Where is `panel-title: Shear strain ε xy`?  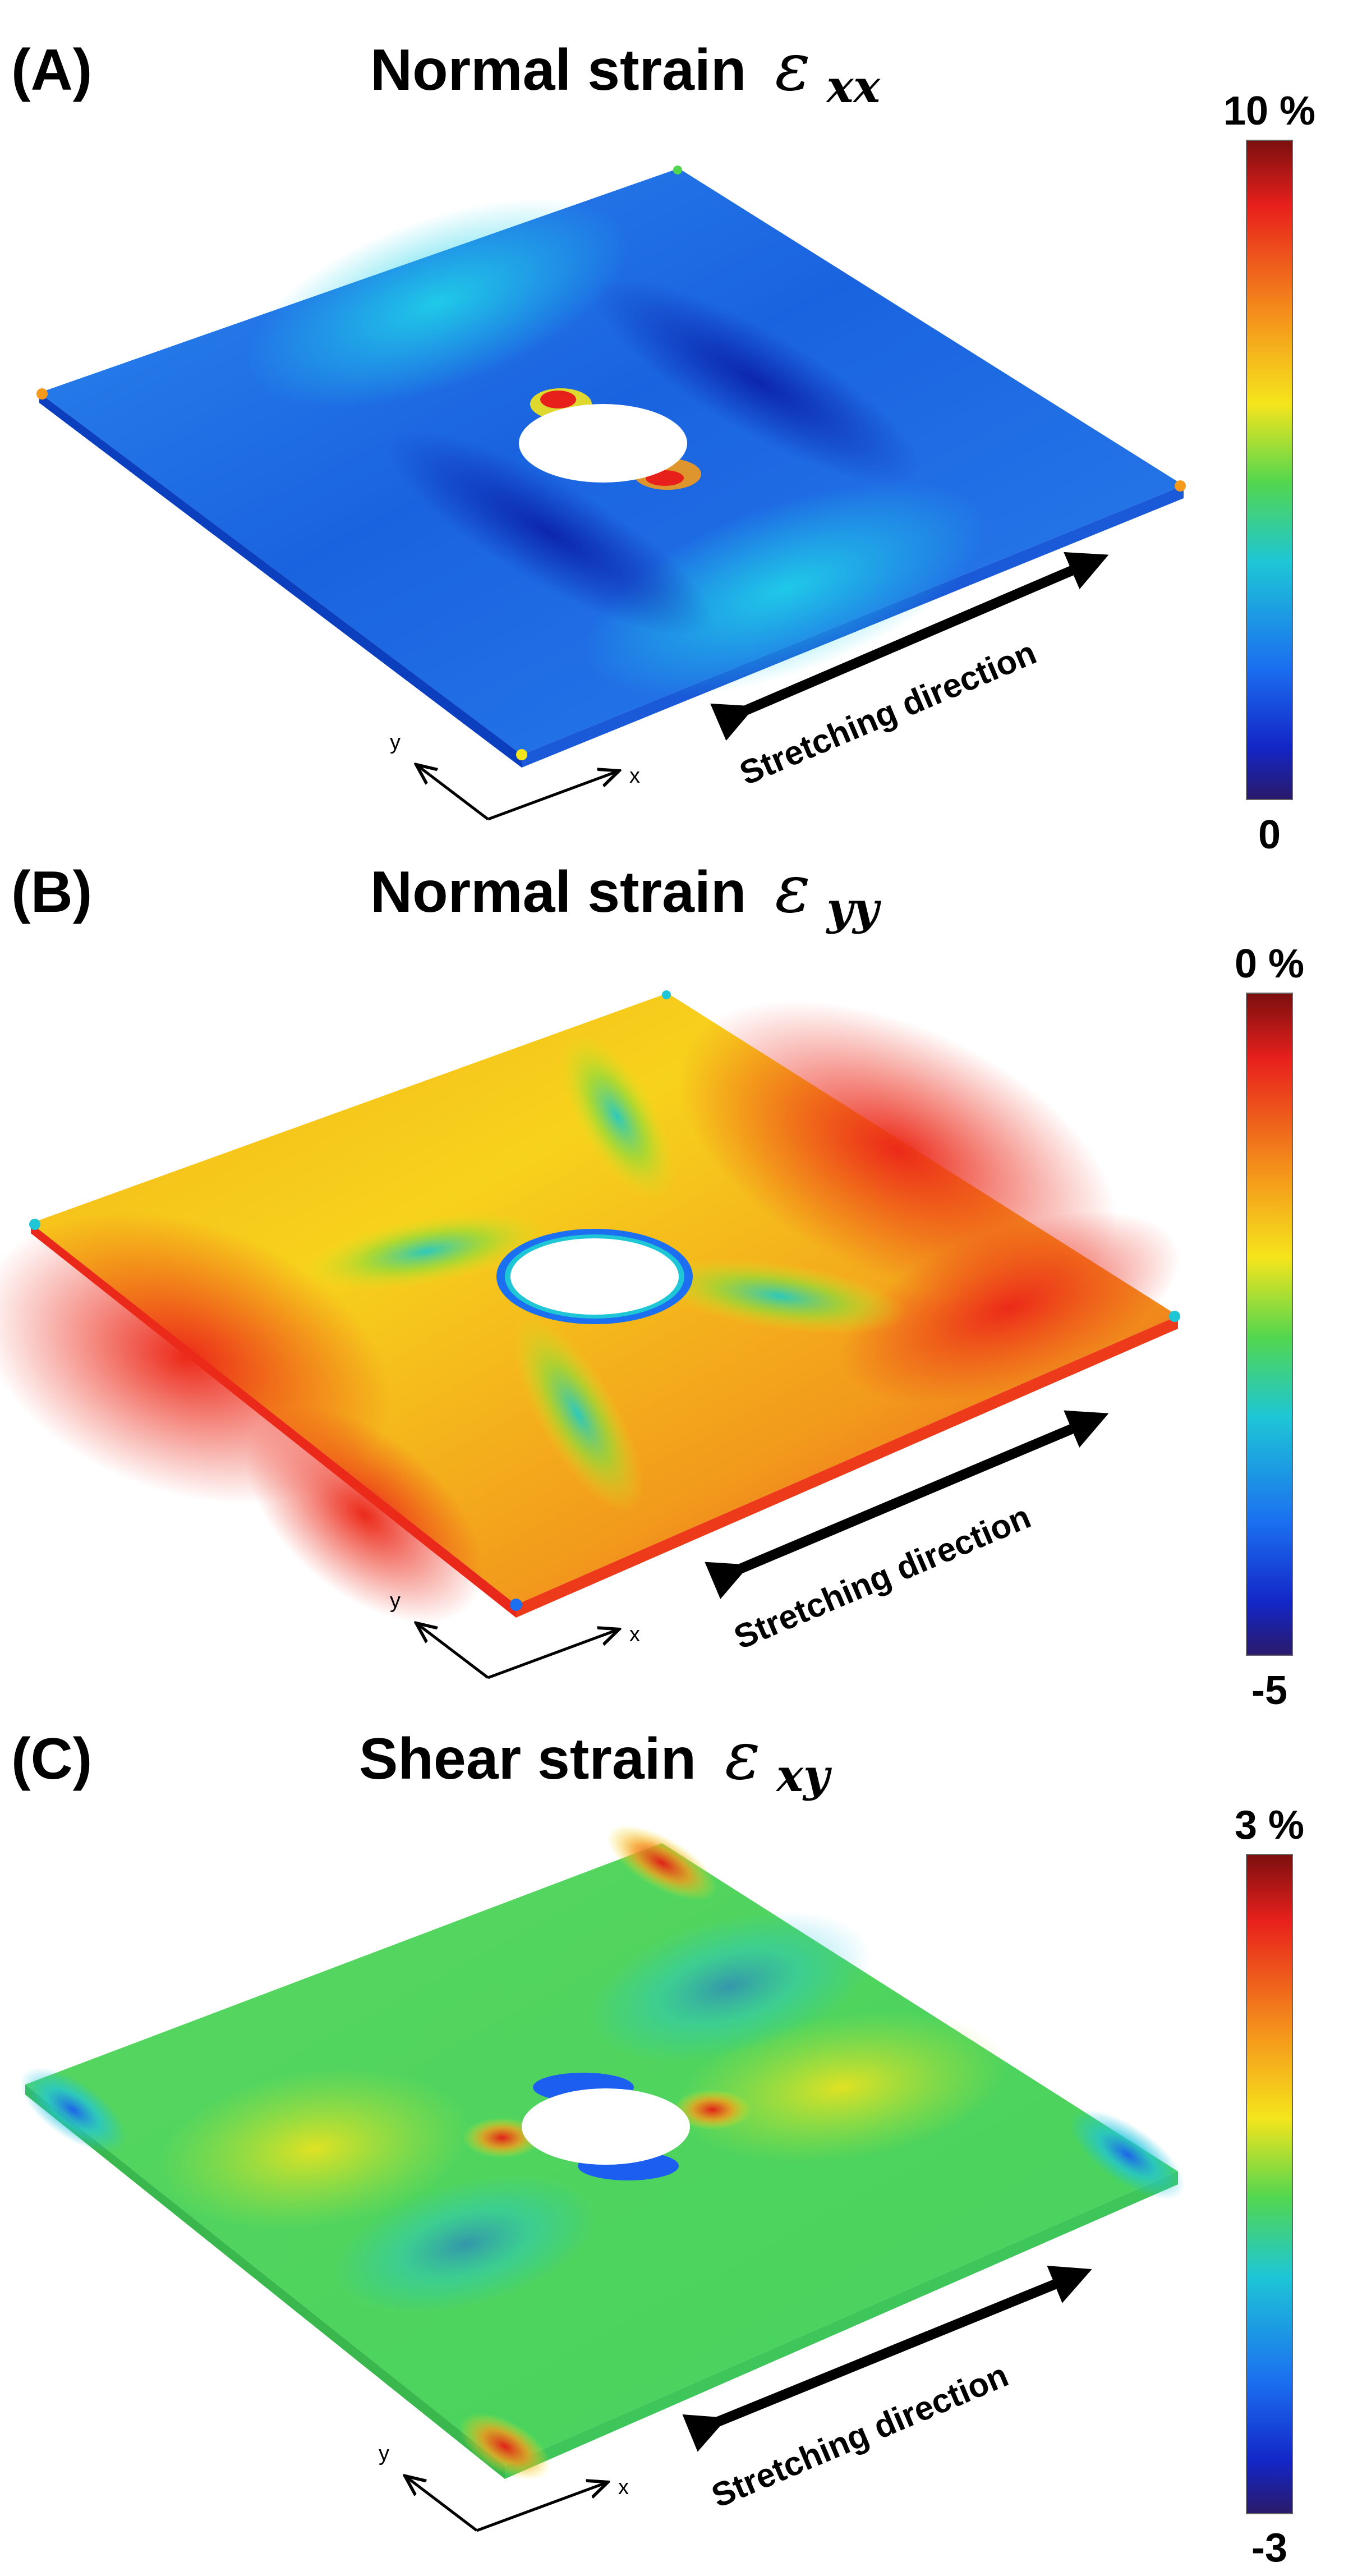 panel-title: Shear strain ε xy is located at coordinates (595, 1759).